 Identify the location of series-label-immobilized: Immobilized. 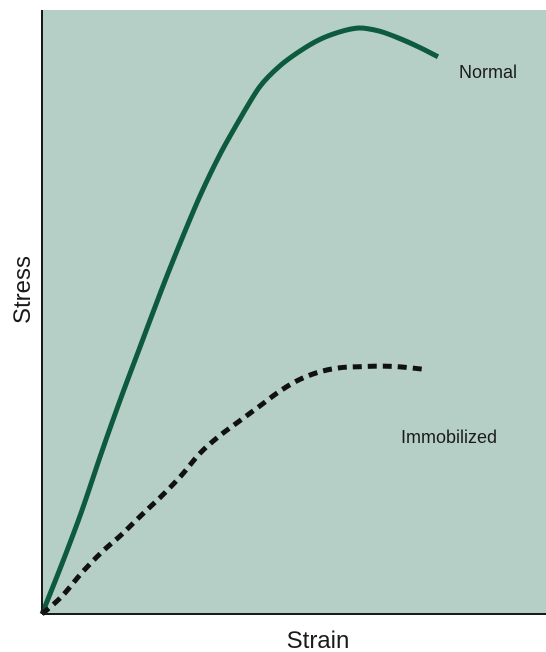
(449, 437).